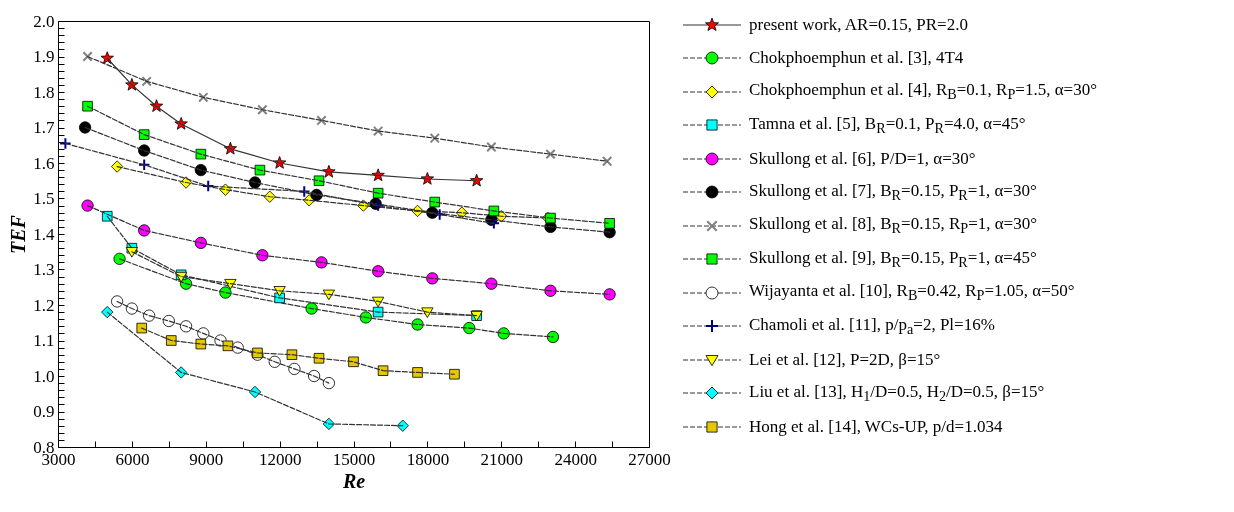 The image size is (1234, 512). Describe the element at coordinates (887, 125) in the screenshot. I see `legend-label: Tamna et al. [5], B$_{R}$=0.1, P$_{R}$=4.0, α=45°` at that location.